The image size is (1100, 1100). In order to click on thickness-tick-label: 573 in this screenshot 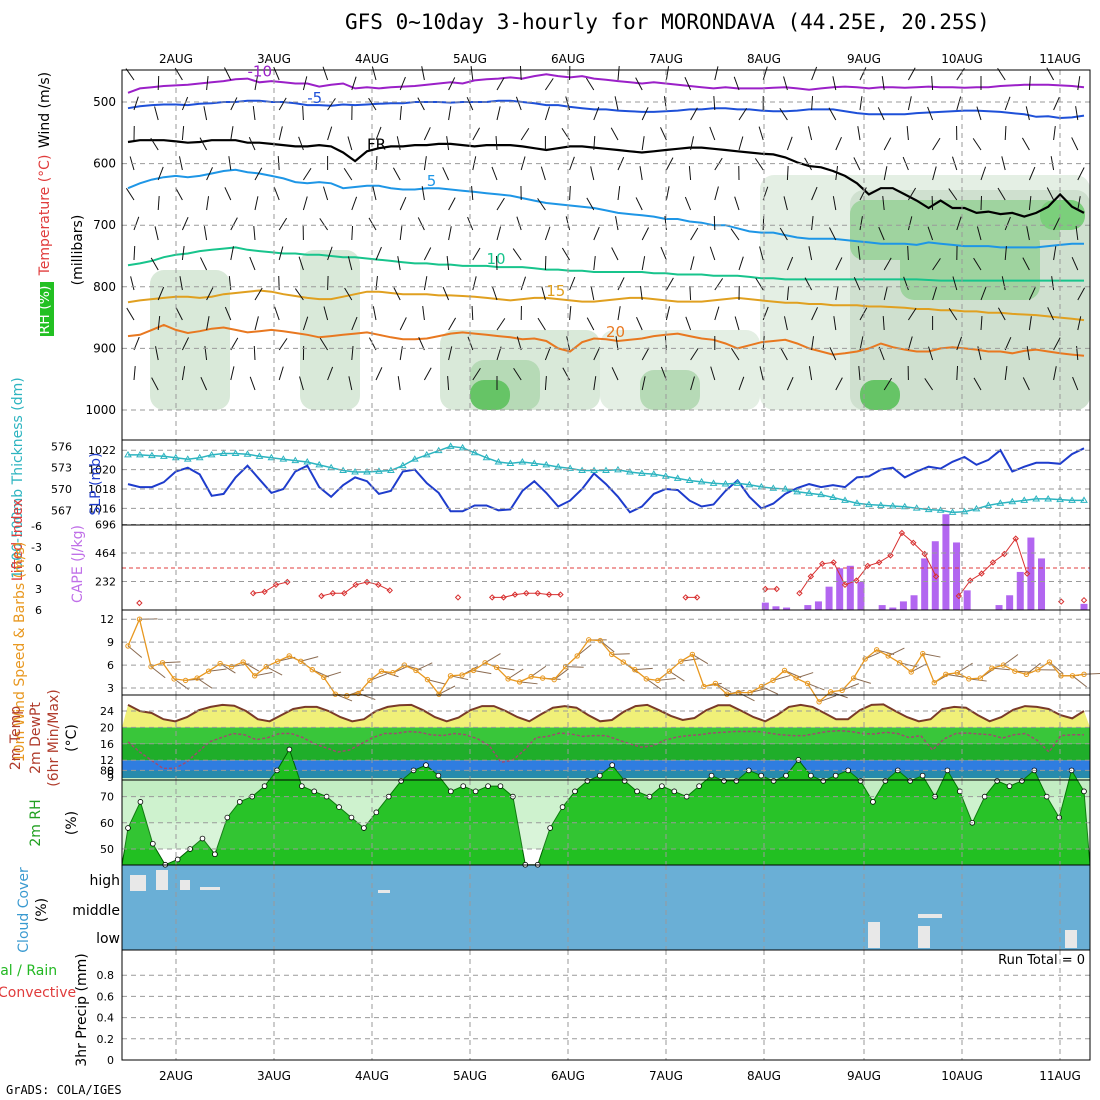, I will do `click(61, 468)`.